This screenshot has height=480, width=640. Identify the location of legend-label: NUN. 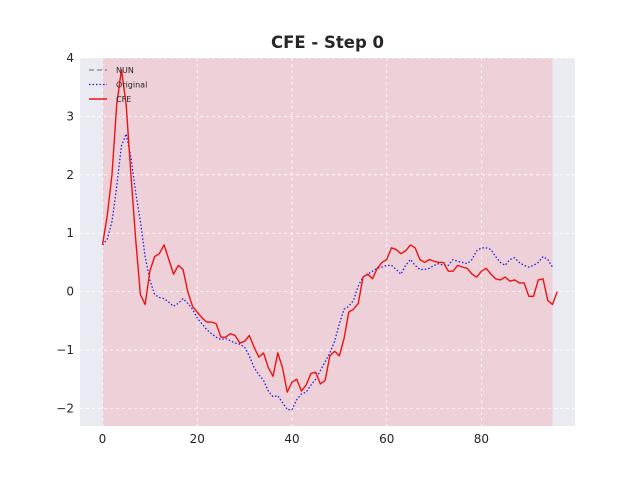
(125, 70).